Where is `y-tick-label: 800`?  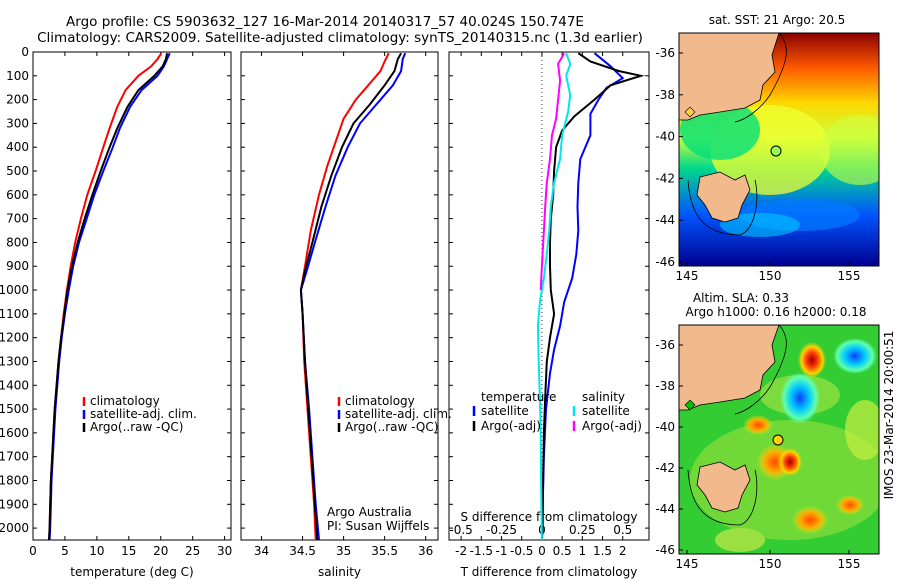 y-tick-label: 800 is located at coordinates (17, 242).